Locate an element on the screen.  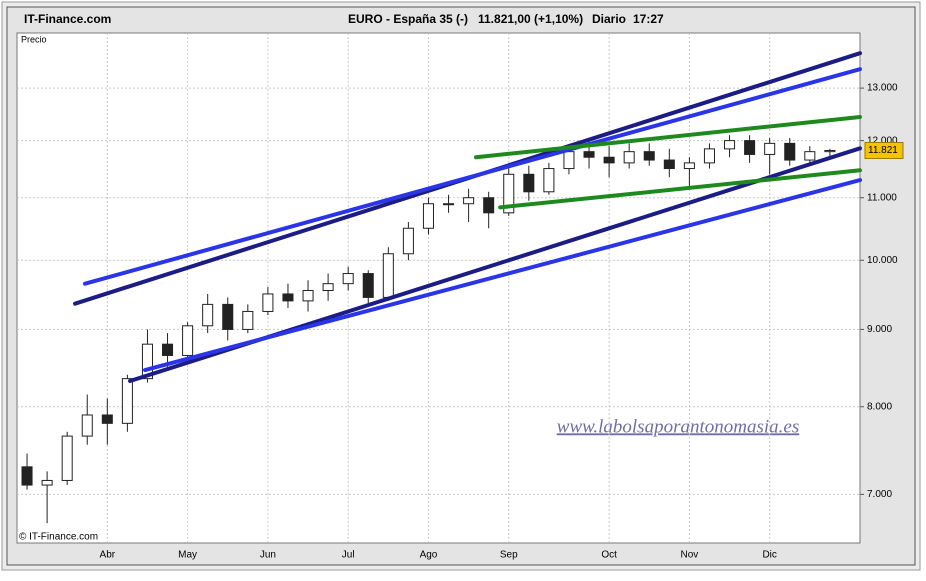
instrument: EURO - España 35 (-) is located at coordinates (408, 19).